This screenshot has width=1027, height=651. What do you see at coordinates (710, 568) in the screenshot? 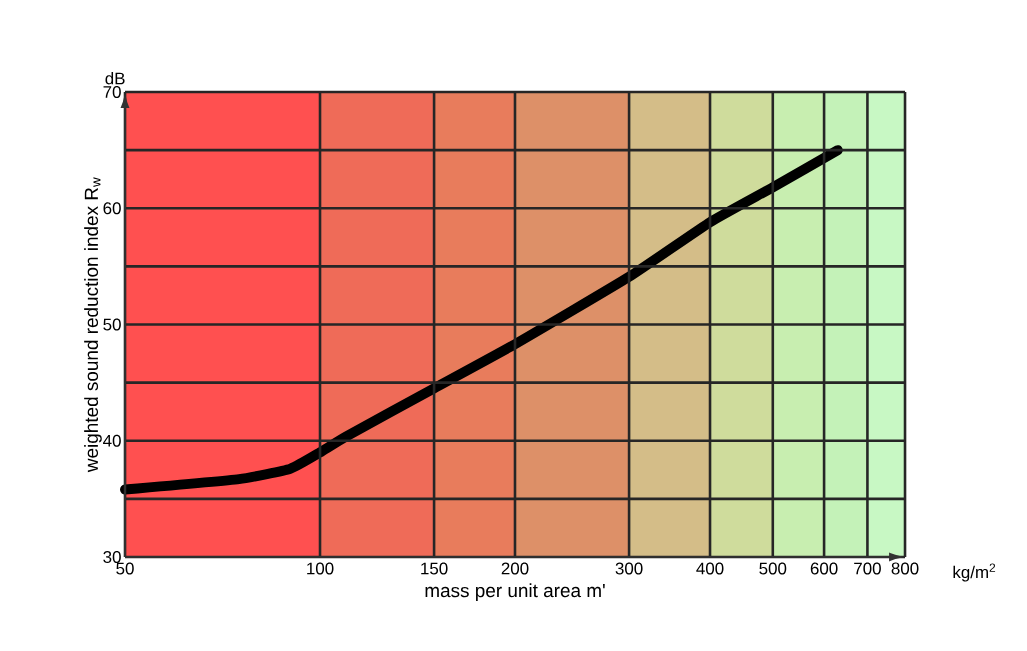
I see `x-tick-label: 400` at bounding box center [710, 568].